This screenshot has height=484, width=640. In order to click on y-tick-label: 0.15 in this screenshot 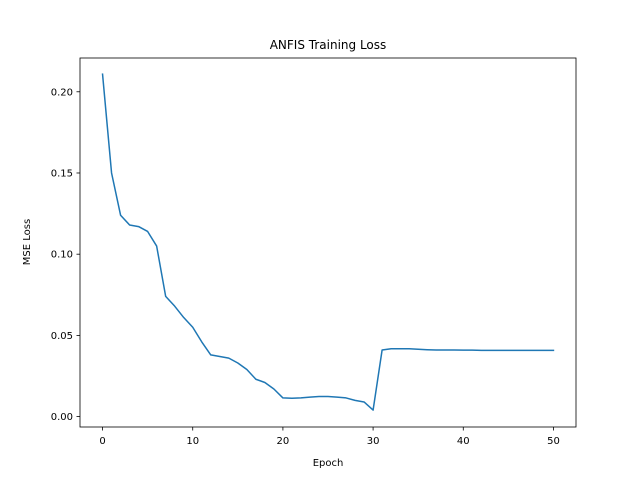, I will do `click(62, 173)`.